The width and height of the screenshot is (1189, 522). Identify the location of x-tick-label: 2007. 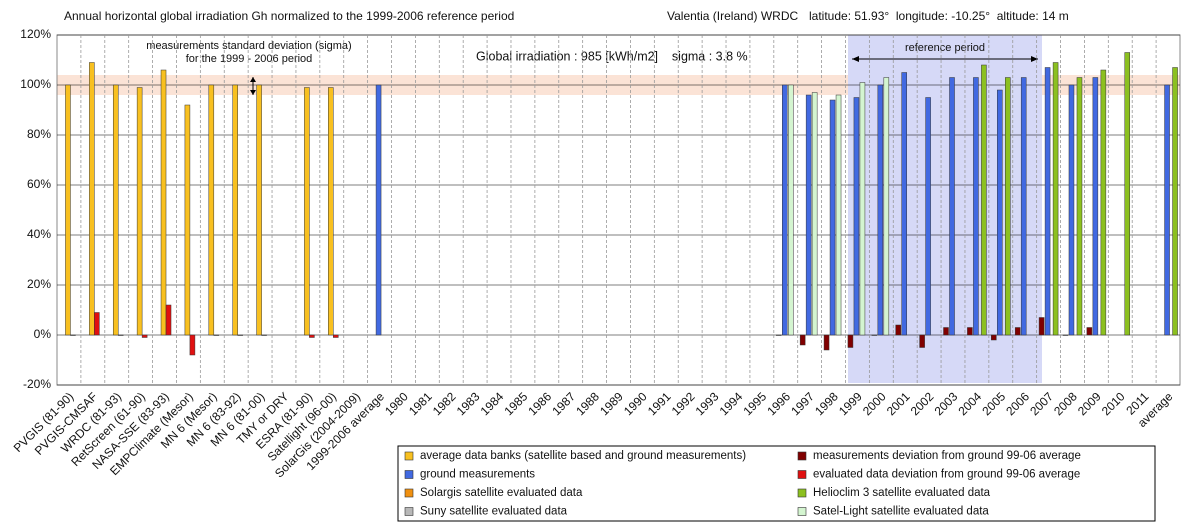
(1041, 403).